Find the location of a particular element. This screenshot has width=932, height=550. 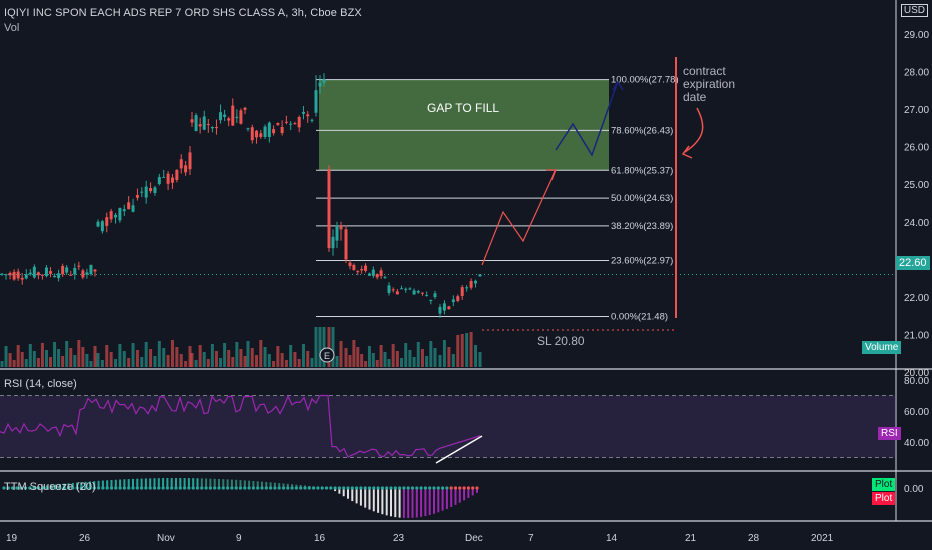

fib-level-label: 61.80%(25.37) is located at coordinates (642, 170).